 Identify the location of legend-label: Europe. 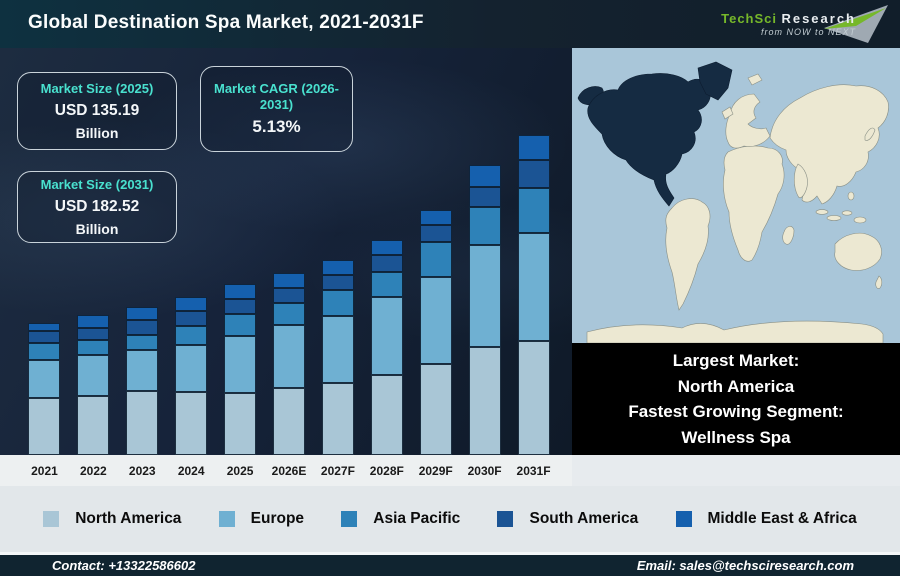
(277, 518).